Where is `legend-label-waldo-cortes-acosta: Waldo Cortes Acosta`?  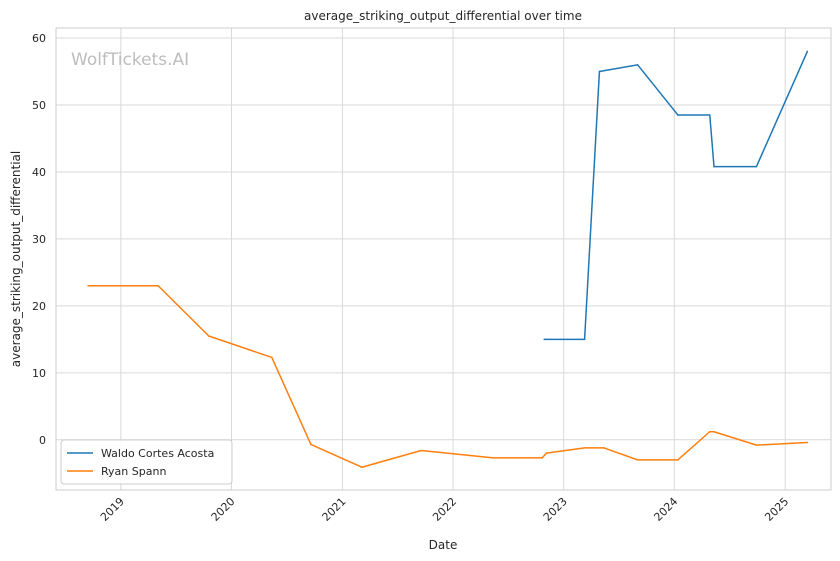 legend-label-waldo-cortes-acosta: Waldo Cortes Acosta is located at coordinates (157, 453).